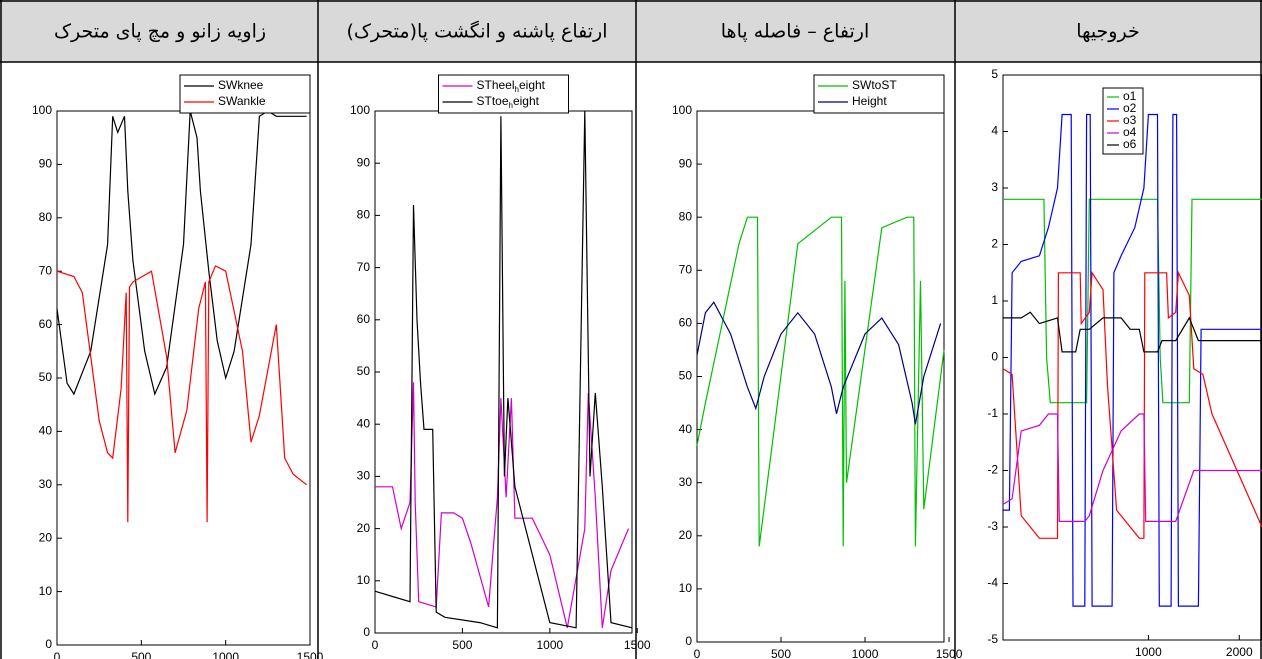  What do you see at coordinates (160, 32) in the screenshot?
I see `column-header: زاویه زانو و مچ پای متحرک` at bounding box center [160, 32].